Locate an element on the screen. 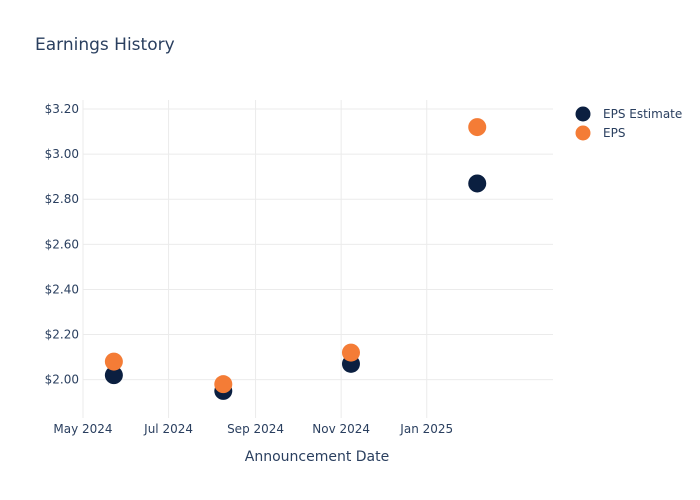 The width and height of the screenshot is (700, 500). y-tick-label: $2.60 is located at coordinates (62, 244).